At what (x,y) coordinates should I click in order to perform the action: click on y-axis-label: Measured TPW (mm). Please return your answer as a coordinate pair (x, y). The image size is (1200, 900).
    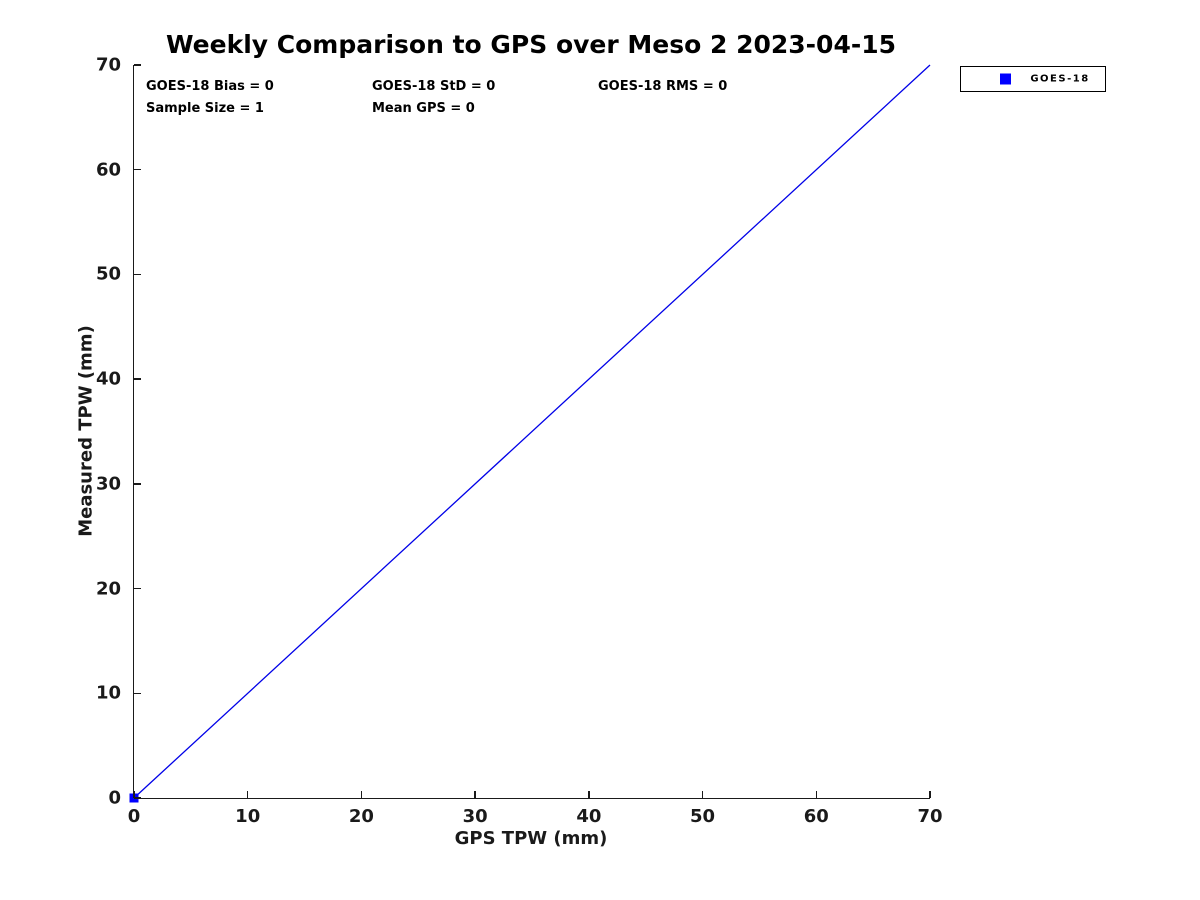
    Looking at the image, I should click on (86, 431).